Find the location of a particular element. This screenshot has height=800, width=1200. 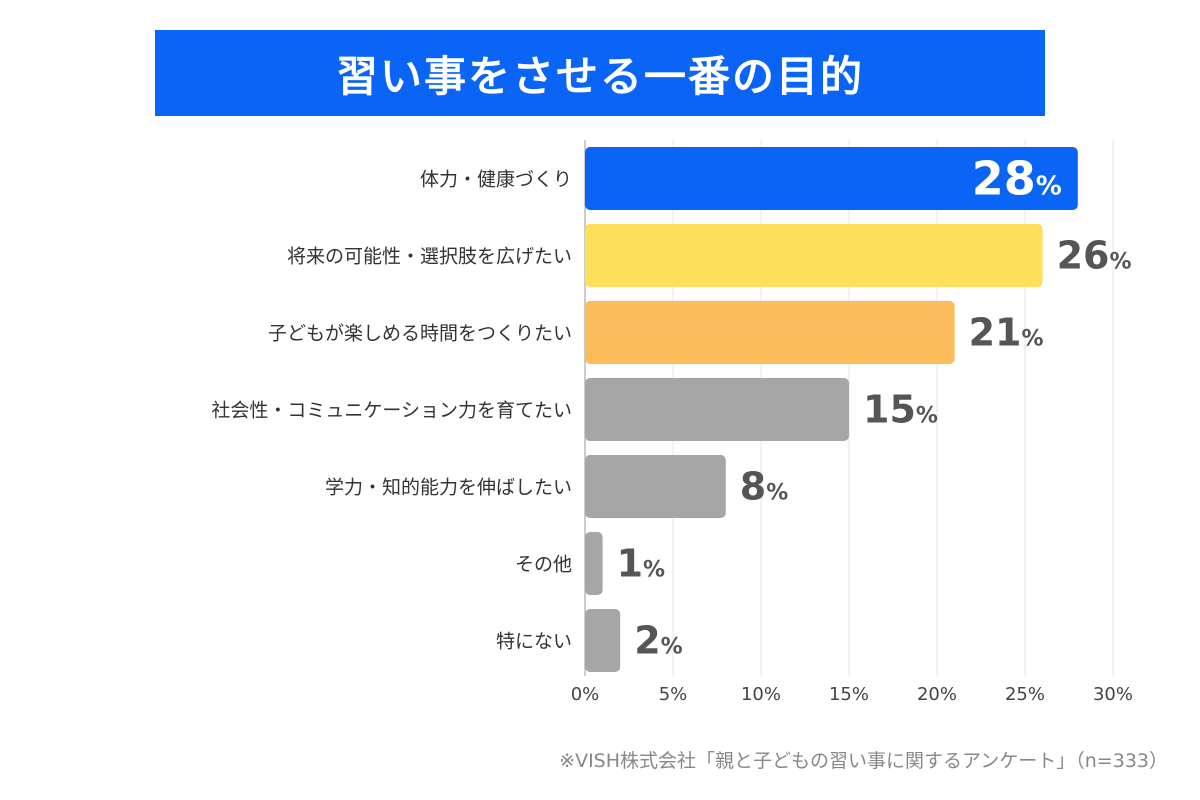

x-tick-label: 25% is located at coordinates (1025, 694).